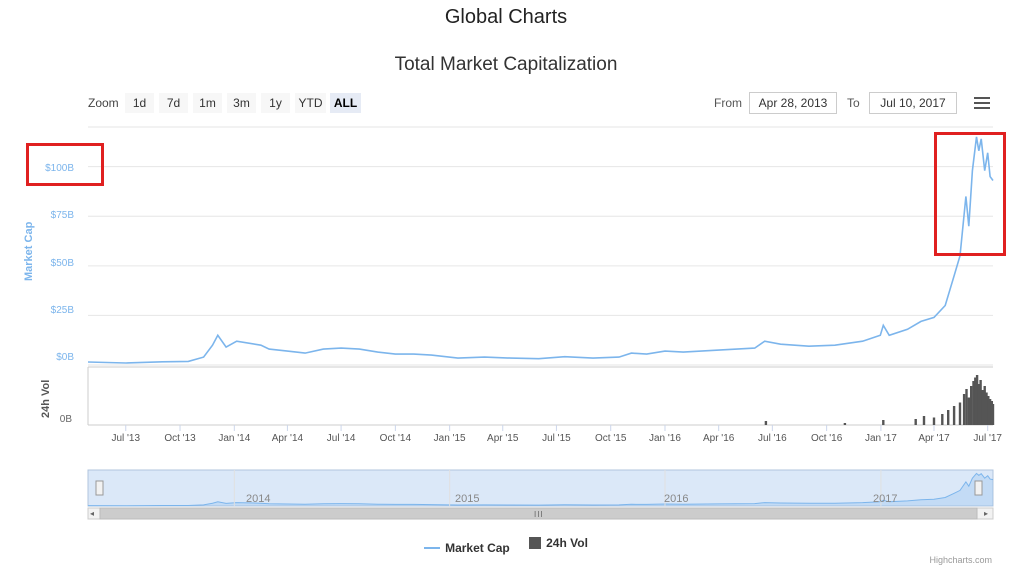 This screenshot has width=1024, height=566. I want to click on zoom-button-3m: 3m, so click(241, 103).